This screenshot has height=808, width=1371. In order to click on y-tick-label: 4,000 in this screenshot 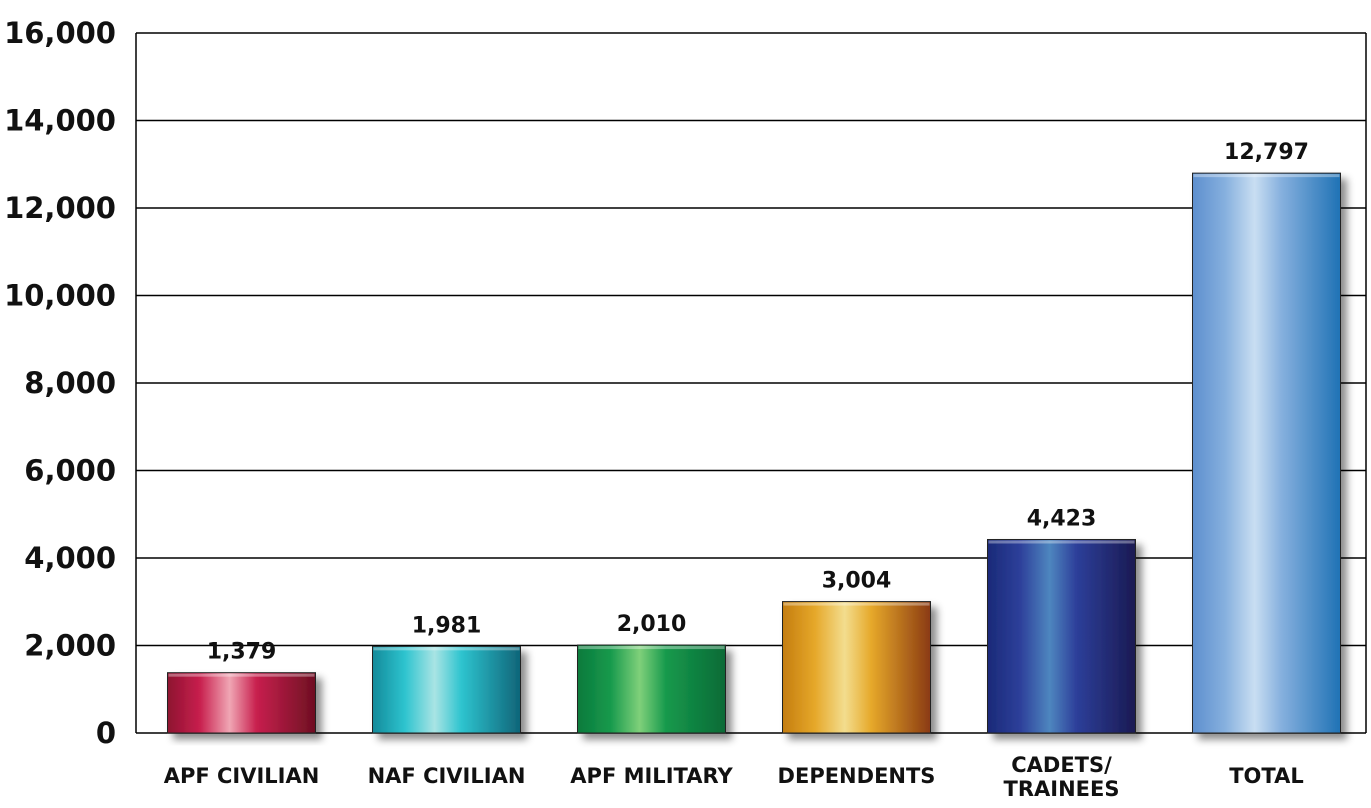, I will do `click(70, 558)`.